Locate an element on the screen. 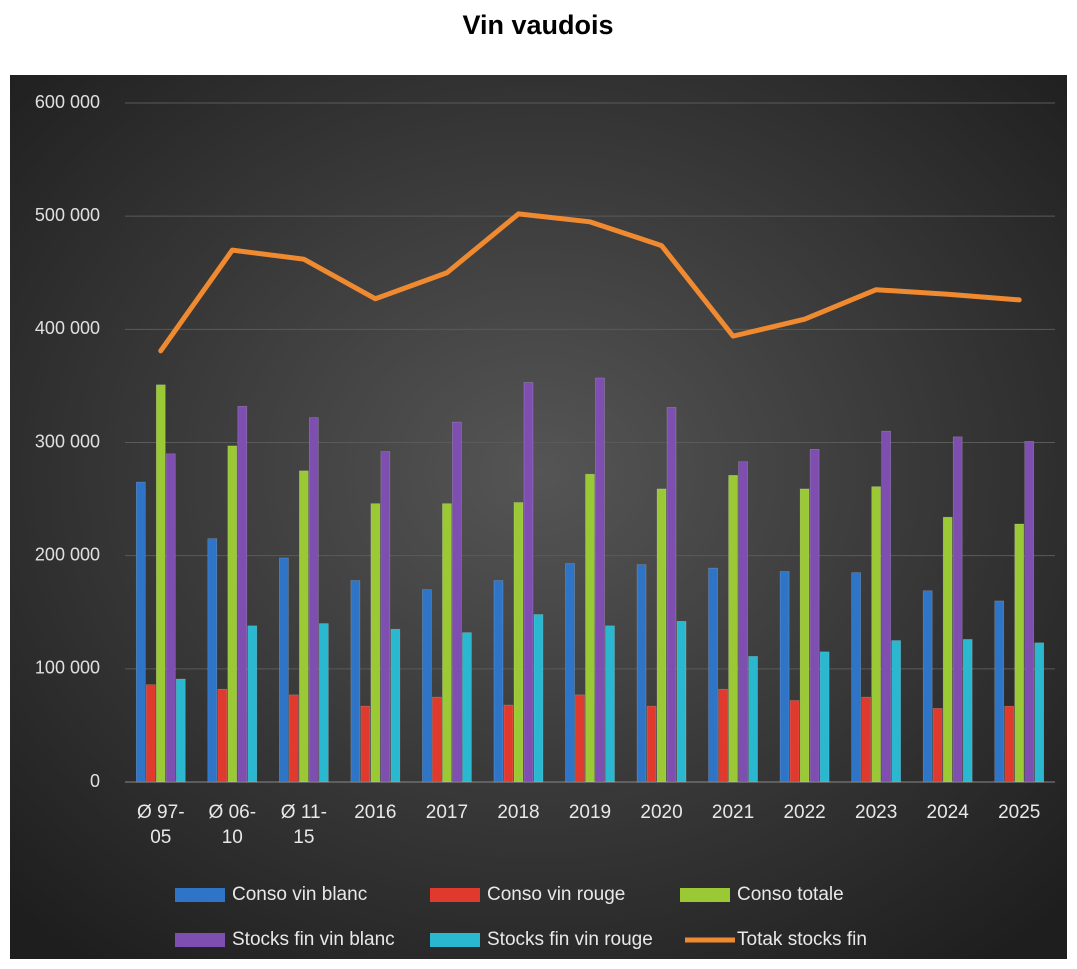  x-tick-label: 2025 is located at coordinates (1019, 812).